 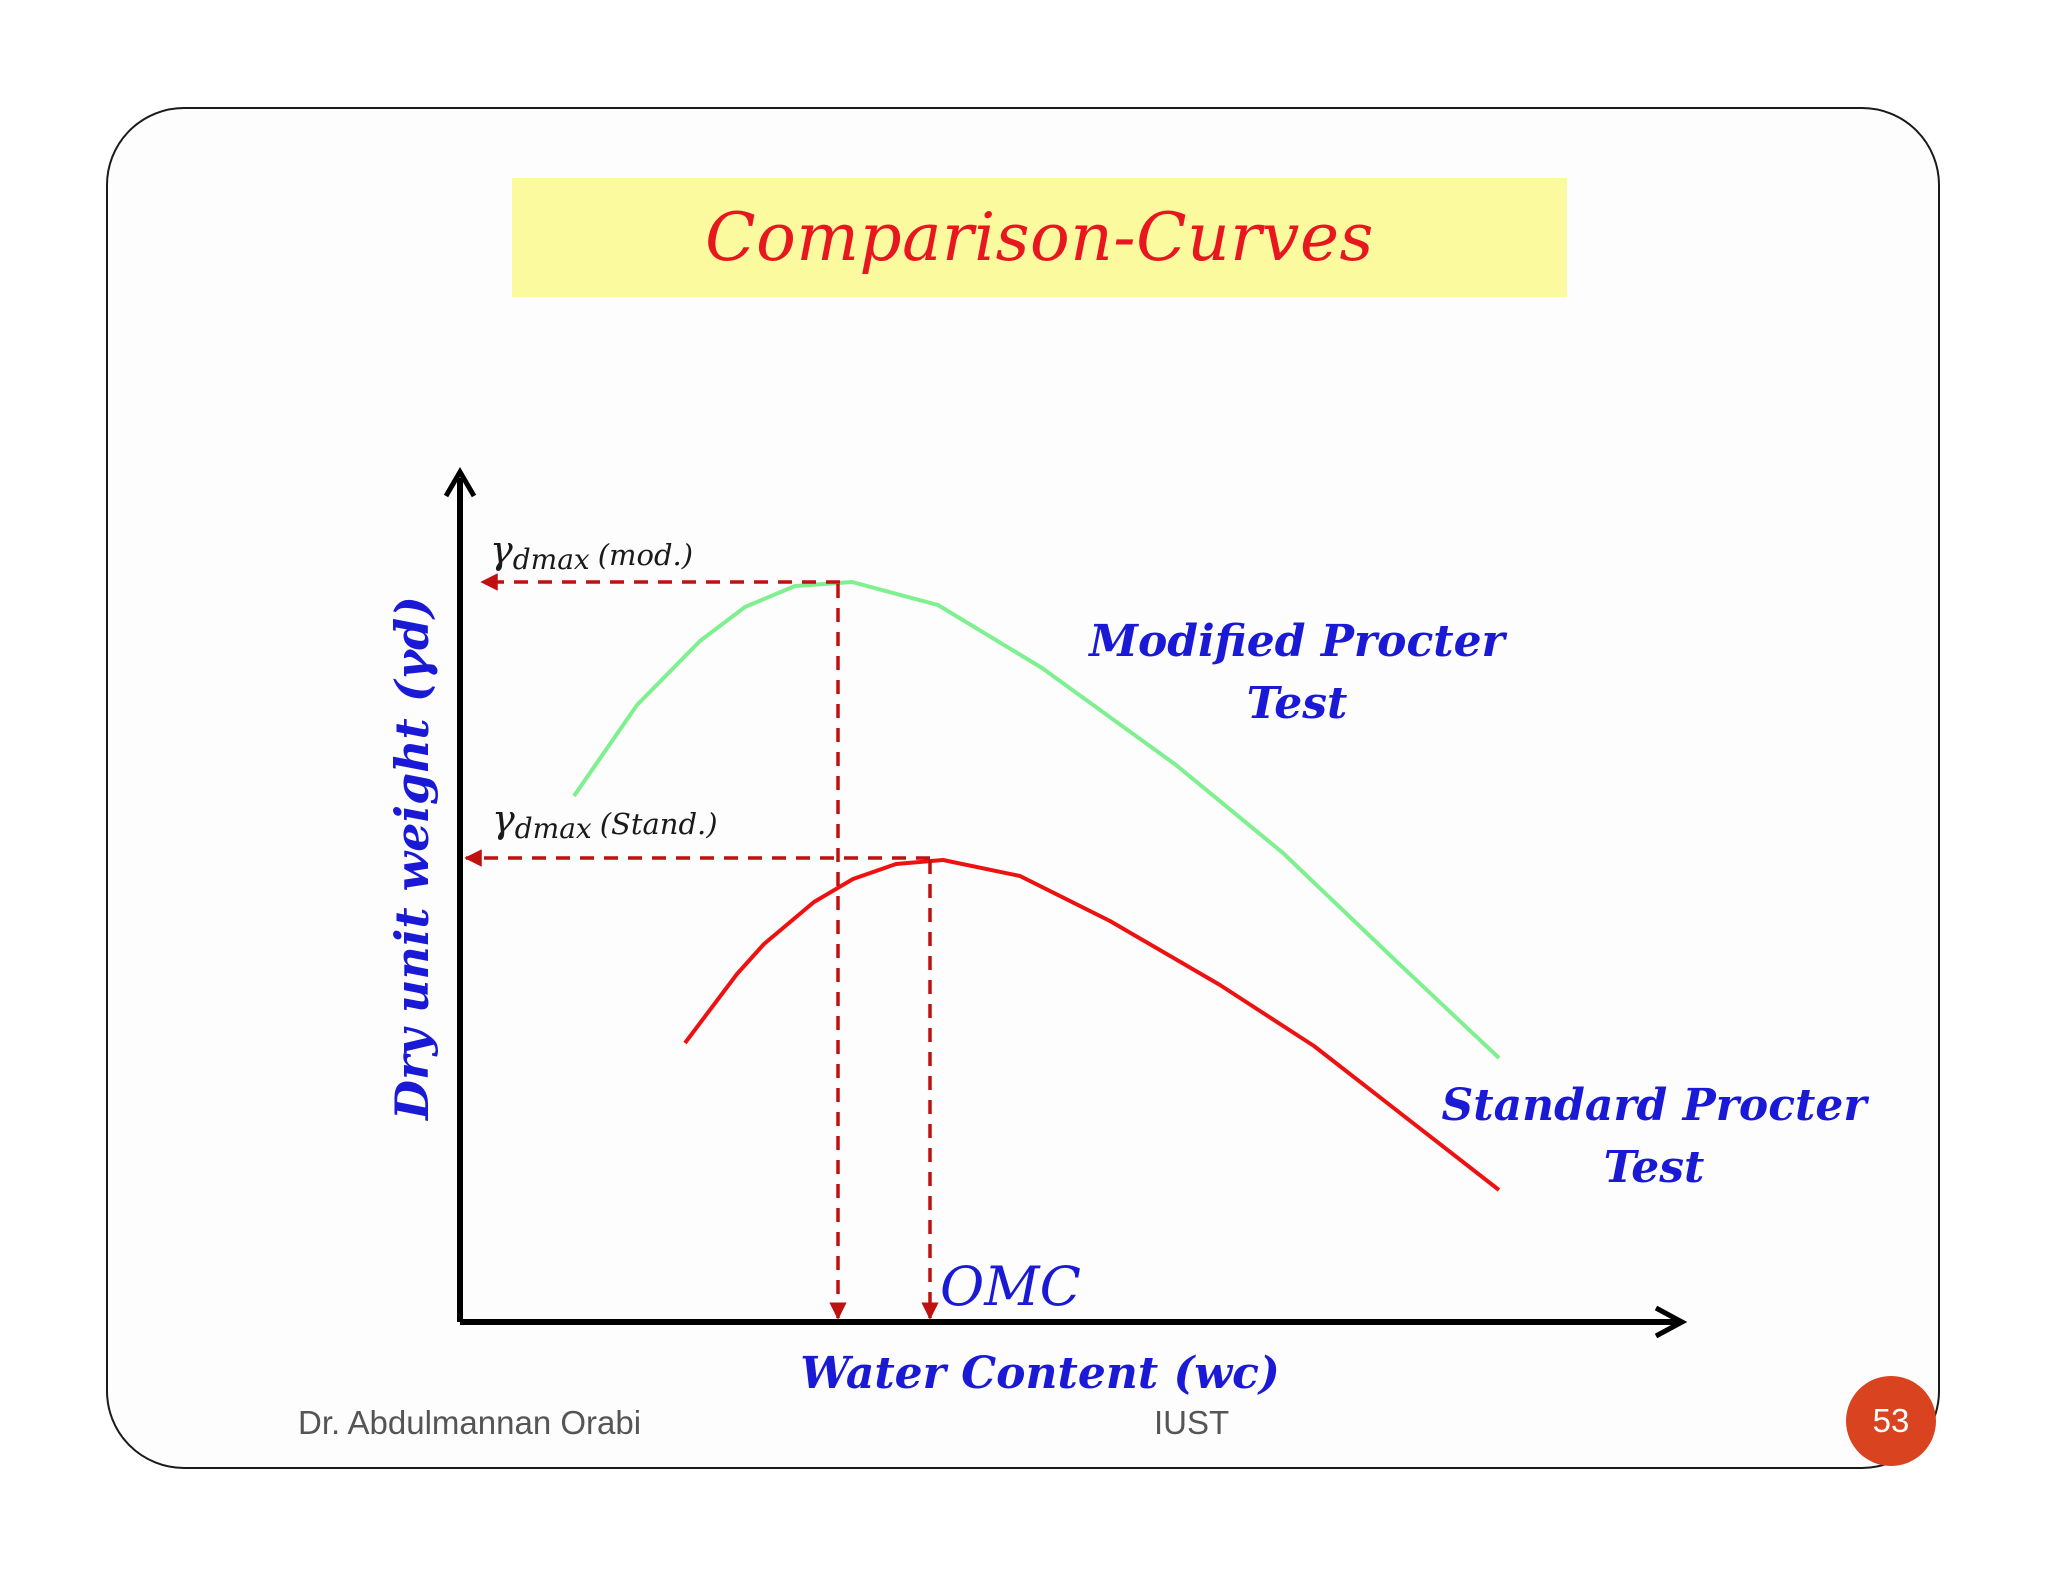 I want to click on gamma-dmax-mod-label: γdmax (mod.), so click(x=591, y=552).